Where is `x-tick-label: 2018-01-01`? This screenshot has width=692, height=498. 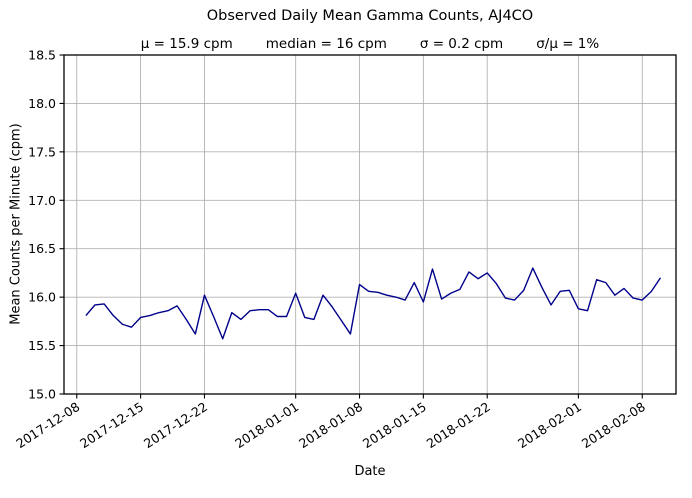 x-tick-label: 2018-01-01 is located at coordinates (266, 425).